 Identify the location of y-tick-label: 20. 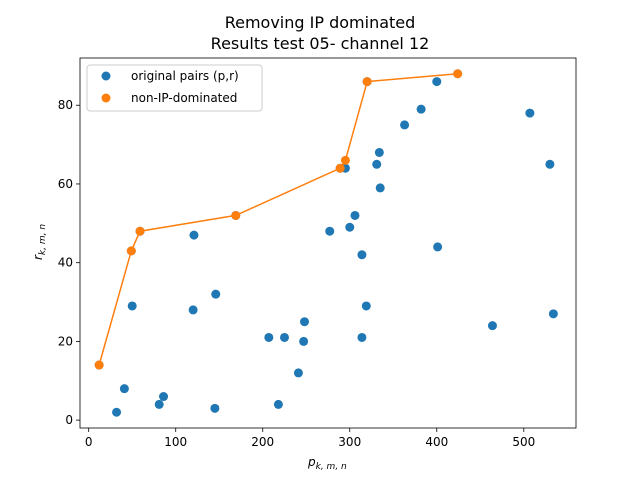
(65, 341).